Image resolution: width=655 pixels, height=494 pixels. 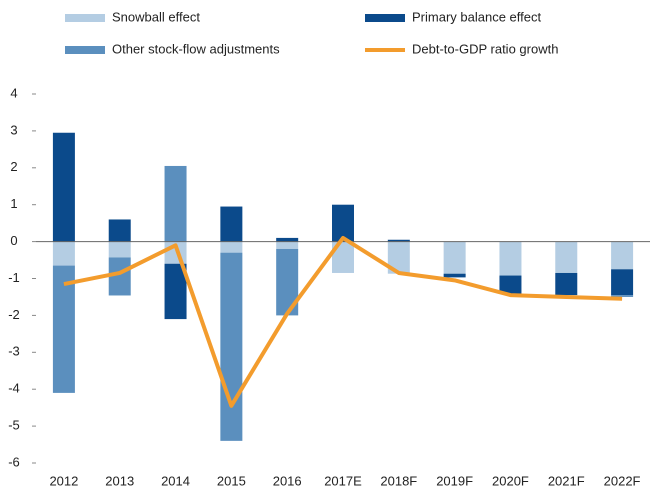 I want to click on y-tick-label: 0, so click(x=13, y=240).